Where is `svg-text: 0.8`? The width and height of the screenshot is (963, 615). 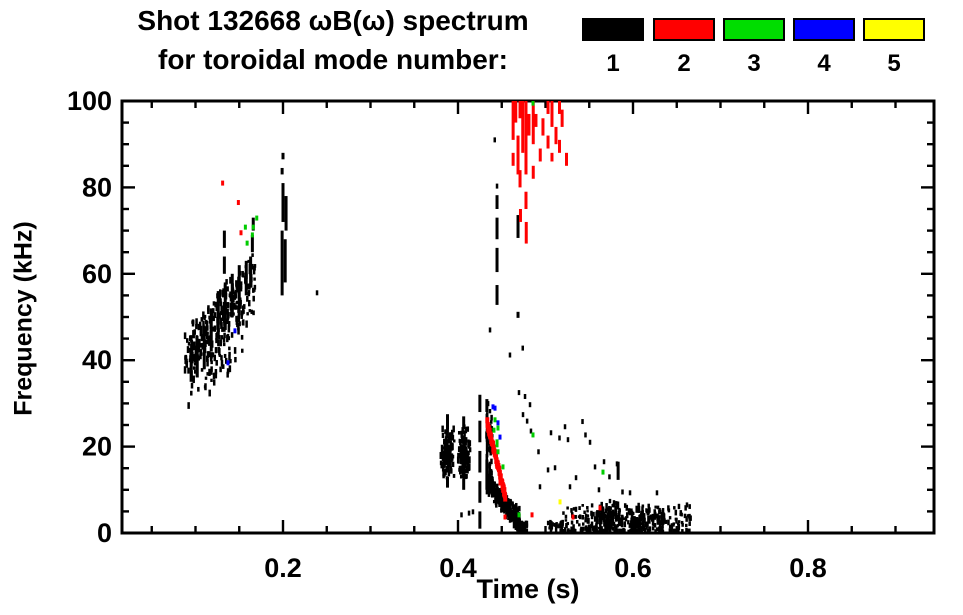
svg-text: 0.8 is located at coordinates (808, 568).